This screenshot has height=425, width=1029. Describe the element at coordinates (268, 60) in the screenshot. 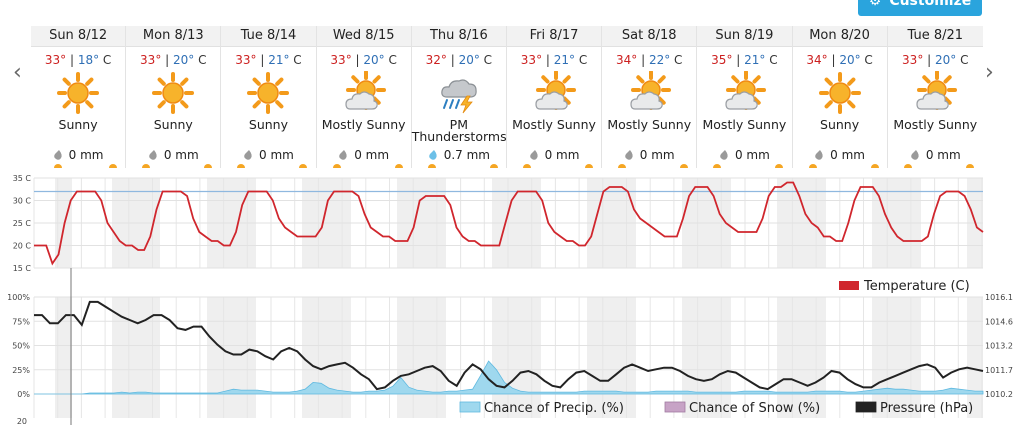

I see `day-temps: 33° | 21° C` at that location.